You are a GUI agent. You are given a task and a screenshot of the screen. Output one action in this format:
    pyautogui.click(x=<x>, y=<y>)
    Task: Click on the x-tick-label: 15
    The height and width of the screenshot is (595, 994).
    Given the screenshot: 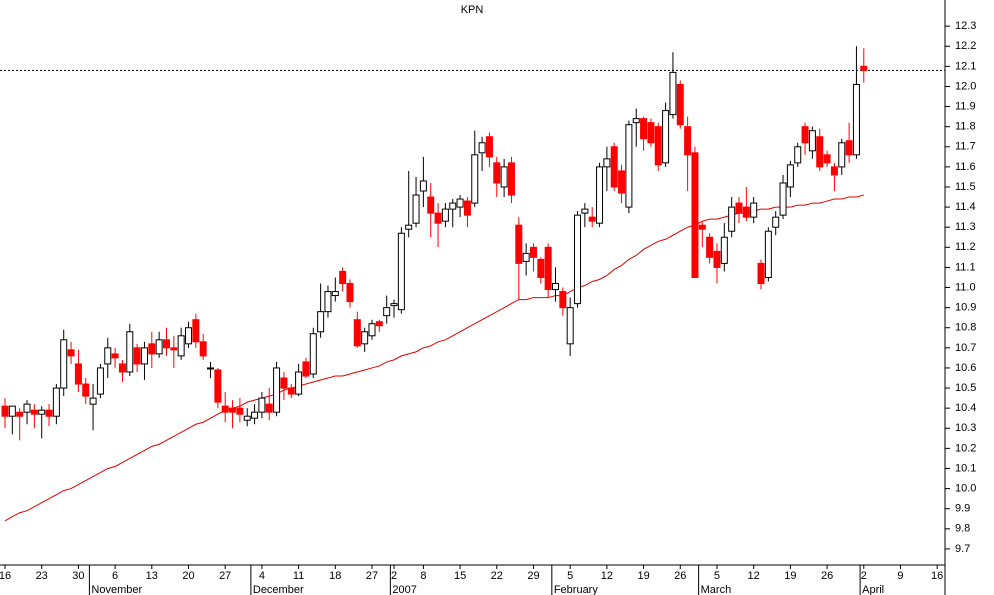 What is the action you would take?
    pyautogui.click(x=460, y=576)
    